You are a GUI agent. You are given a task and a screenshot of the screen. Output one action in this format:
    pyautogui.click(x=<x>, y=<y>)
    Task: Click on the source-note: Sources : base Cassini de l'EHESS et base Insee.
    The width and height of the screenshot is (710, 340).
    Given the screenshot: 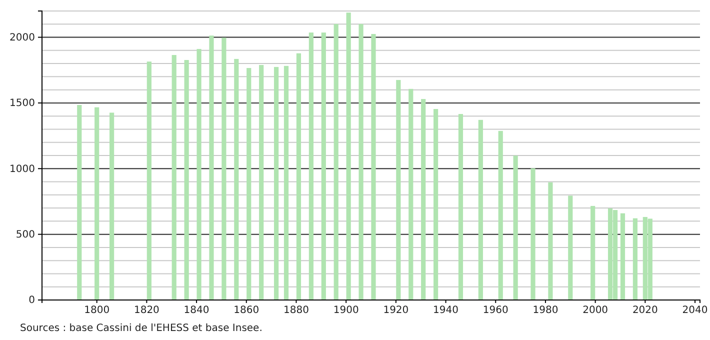 What is the action you would take?
    pyautogui.click(x=141, y=328)
    